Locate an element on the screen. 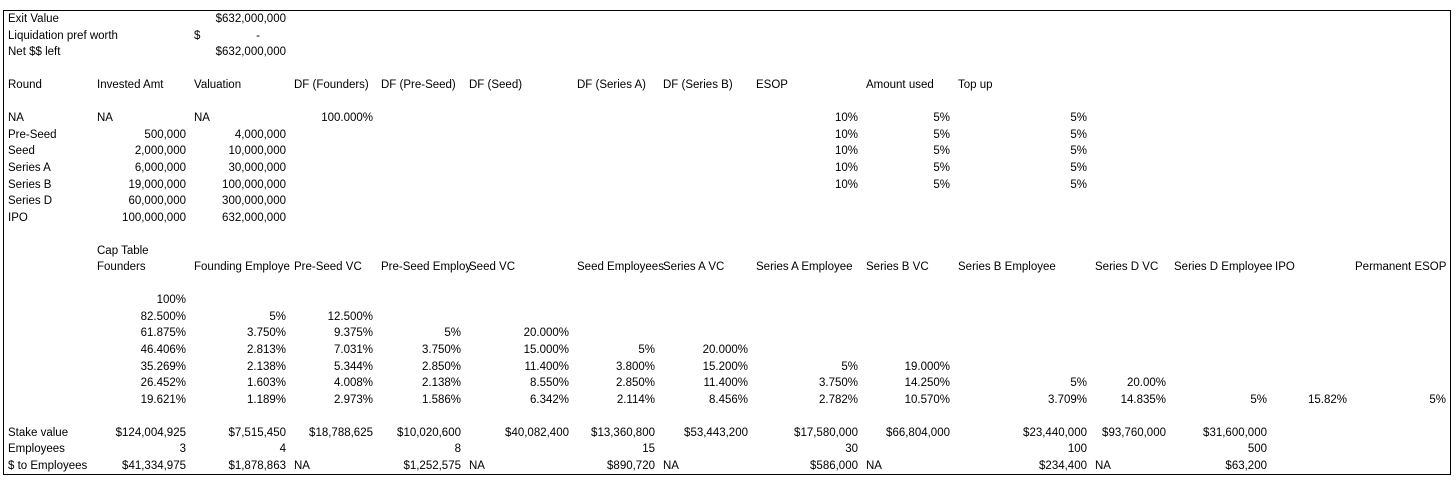 The image size is (1456, 481). cell: 15.200% is located at coordinates (725, 366).